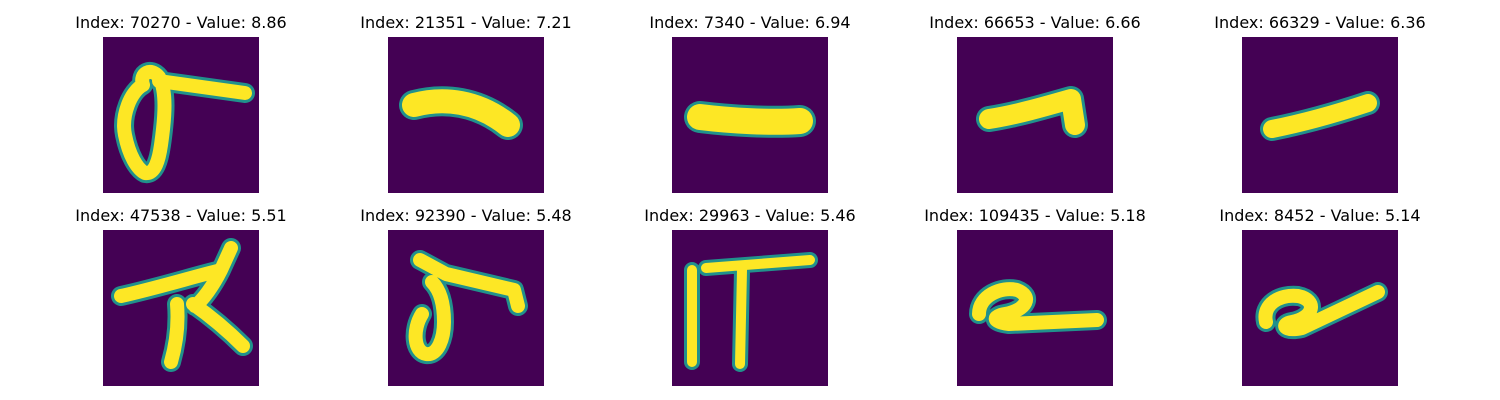  Describe the element at coordinates (1035, 22) in the screenshot. I see `panel-title: Index: 66653 - Value: 6.66` at that location.